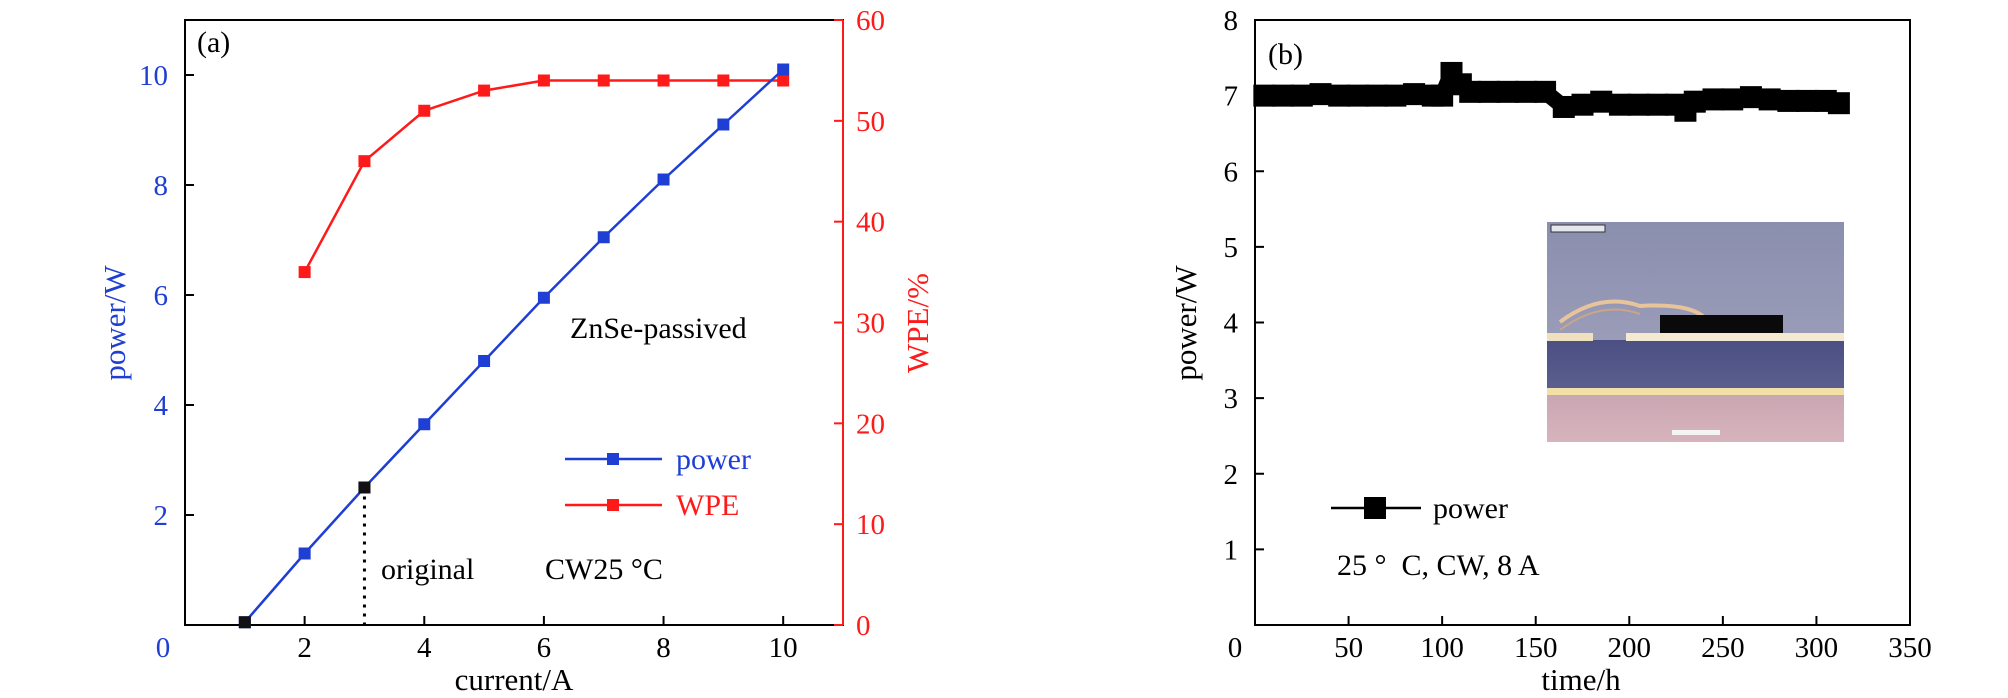 Image resolution: width=2008 pixels, height=698 pixels. Describe the element at coordinates (917, 323) in the screenshot. I see `panel-a-right-y-axis-title: WPE/%` at that location.